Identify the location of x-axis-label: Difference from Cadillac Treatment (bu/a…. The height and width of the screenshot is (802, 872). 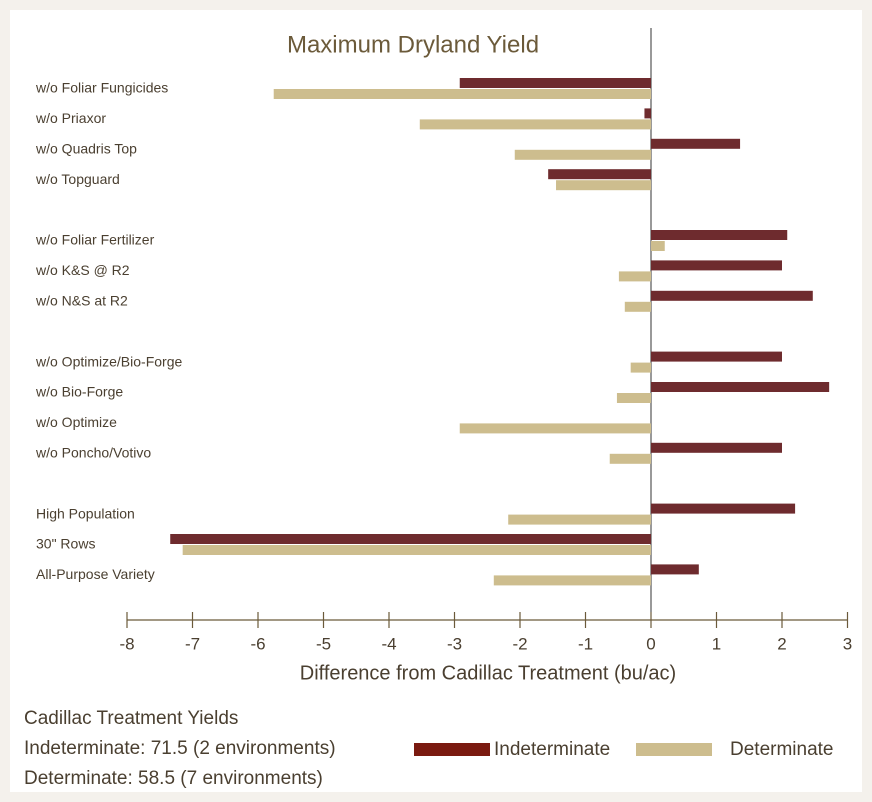
(488, 673).